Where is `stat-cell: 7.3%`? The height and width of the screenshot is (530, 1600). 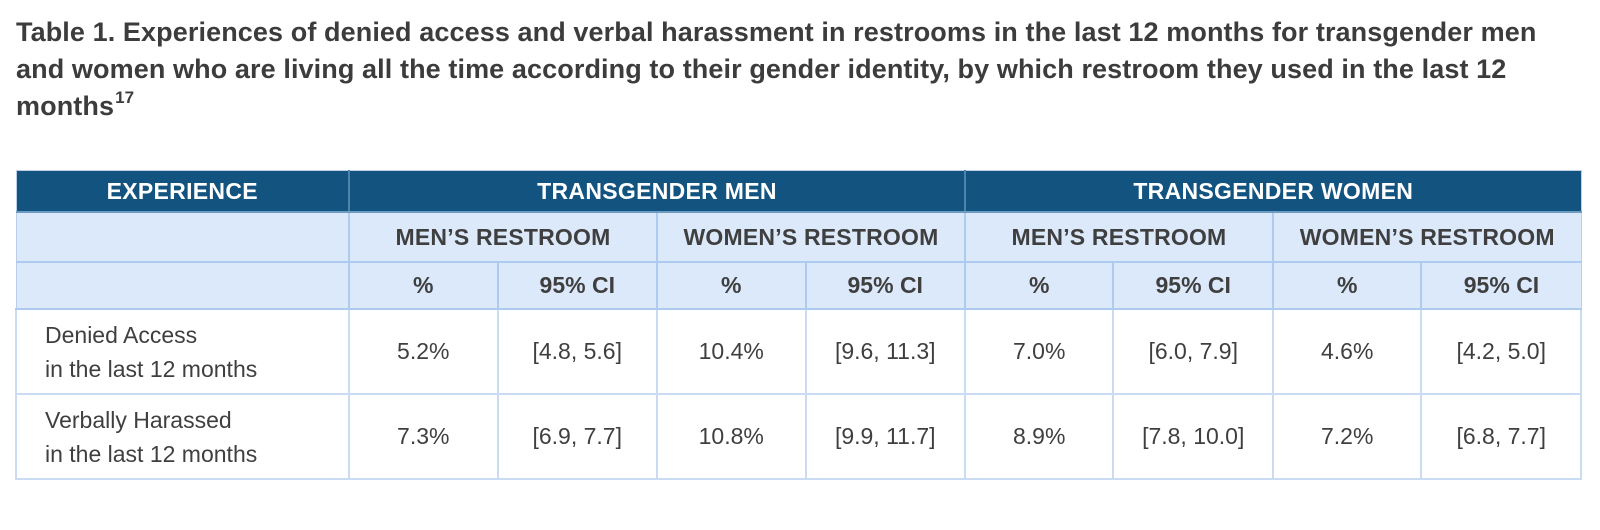
stat-cell: 7.3% is located at coordinates (423, 436).